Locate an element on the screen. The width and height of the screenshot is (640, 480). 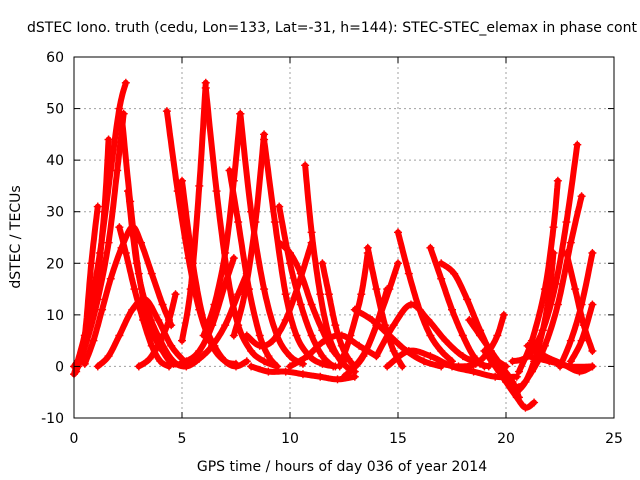
y-axis-label: dSTEC / TECUs is located at coordinates (16, 236).